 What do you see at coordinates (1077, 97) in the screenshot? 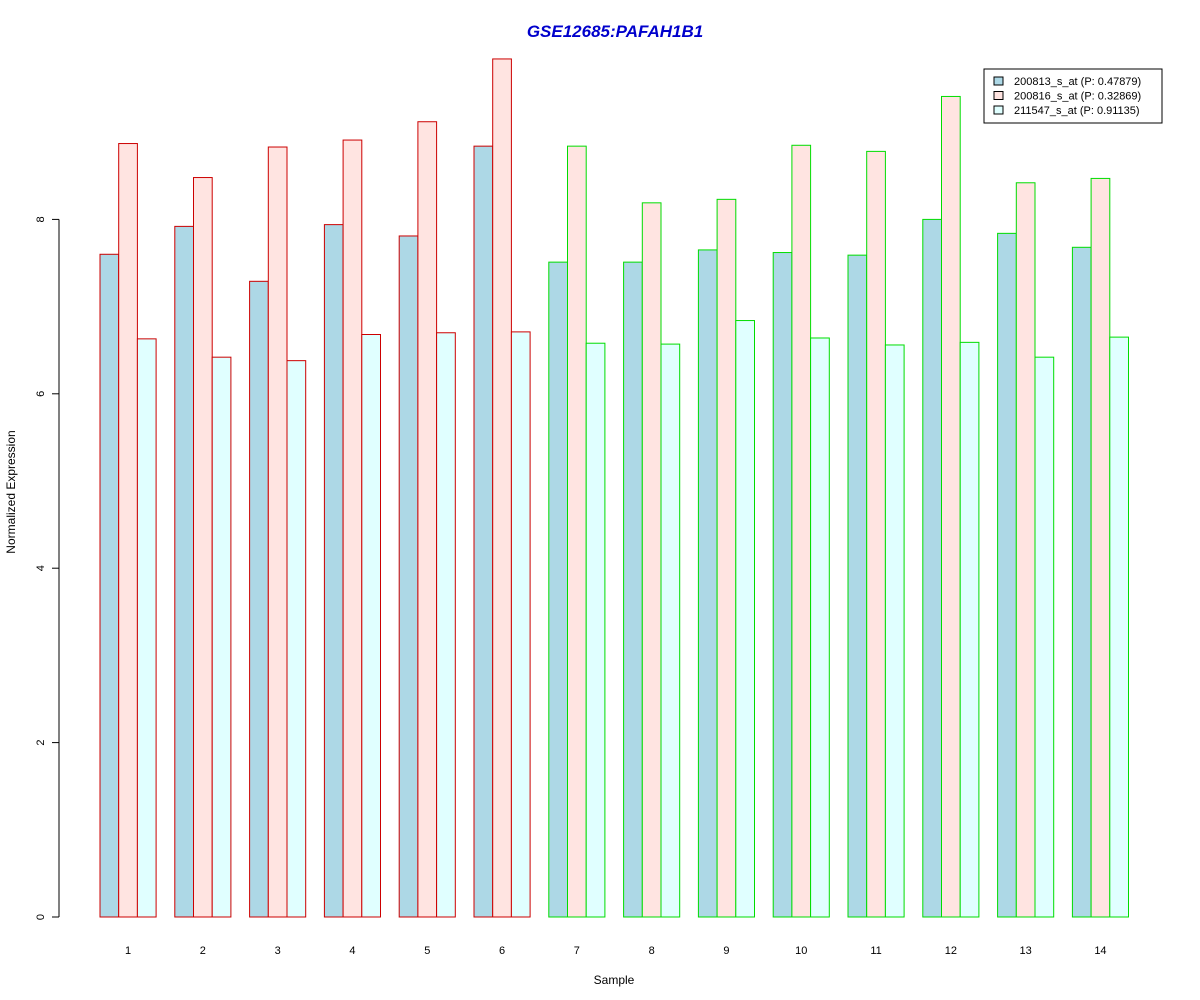
I see `legend-entry: 200816_s_at (P: 0.32869)` at bounding box center [1077, 97].